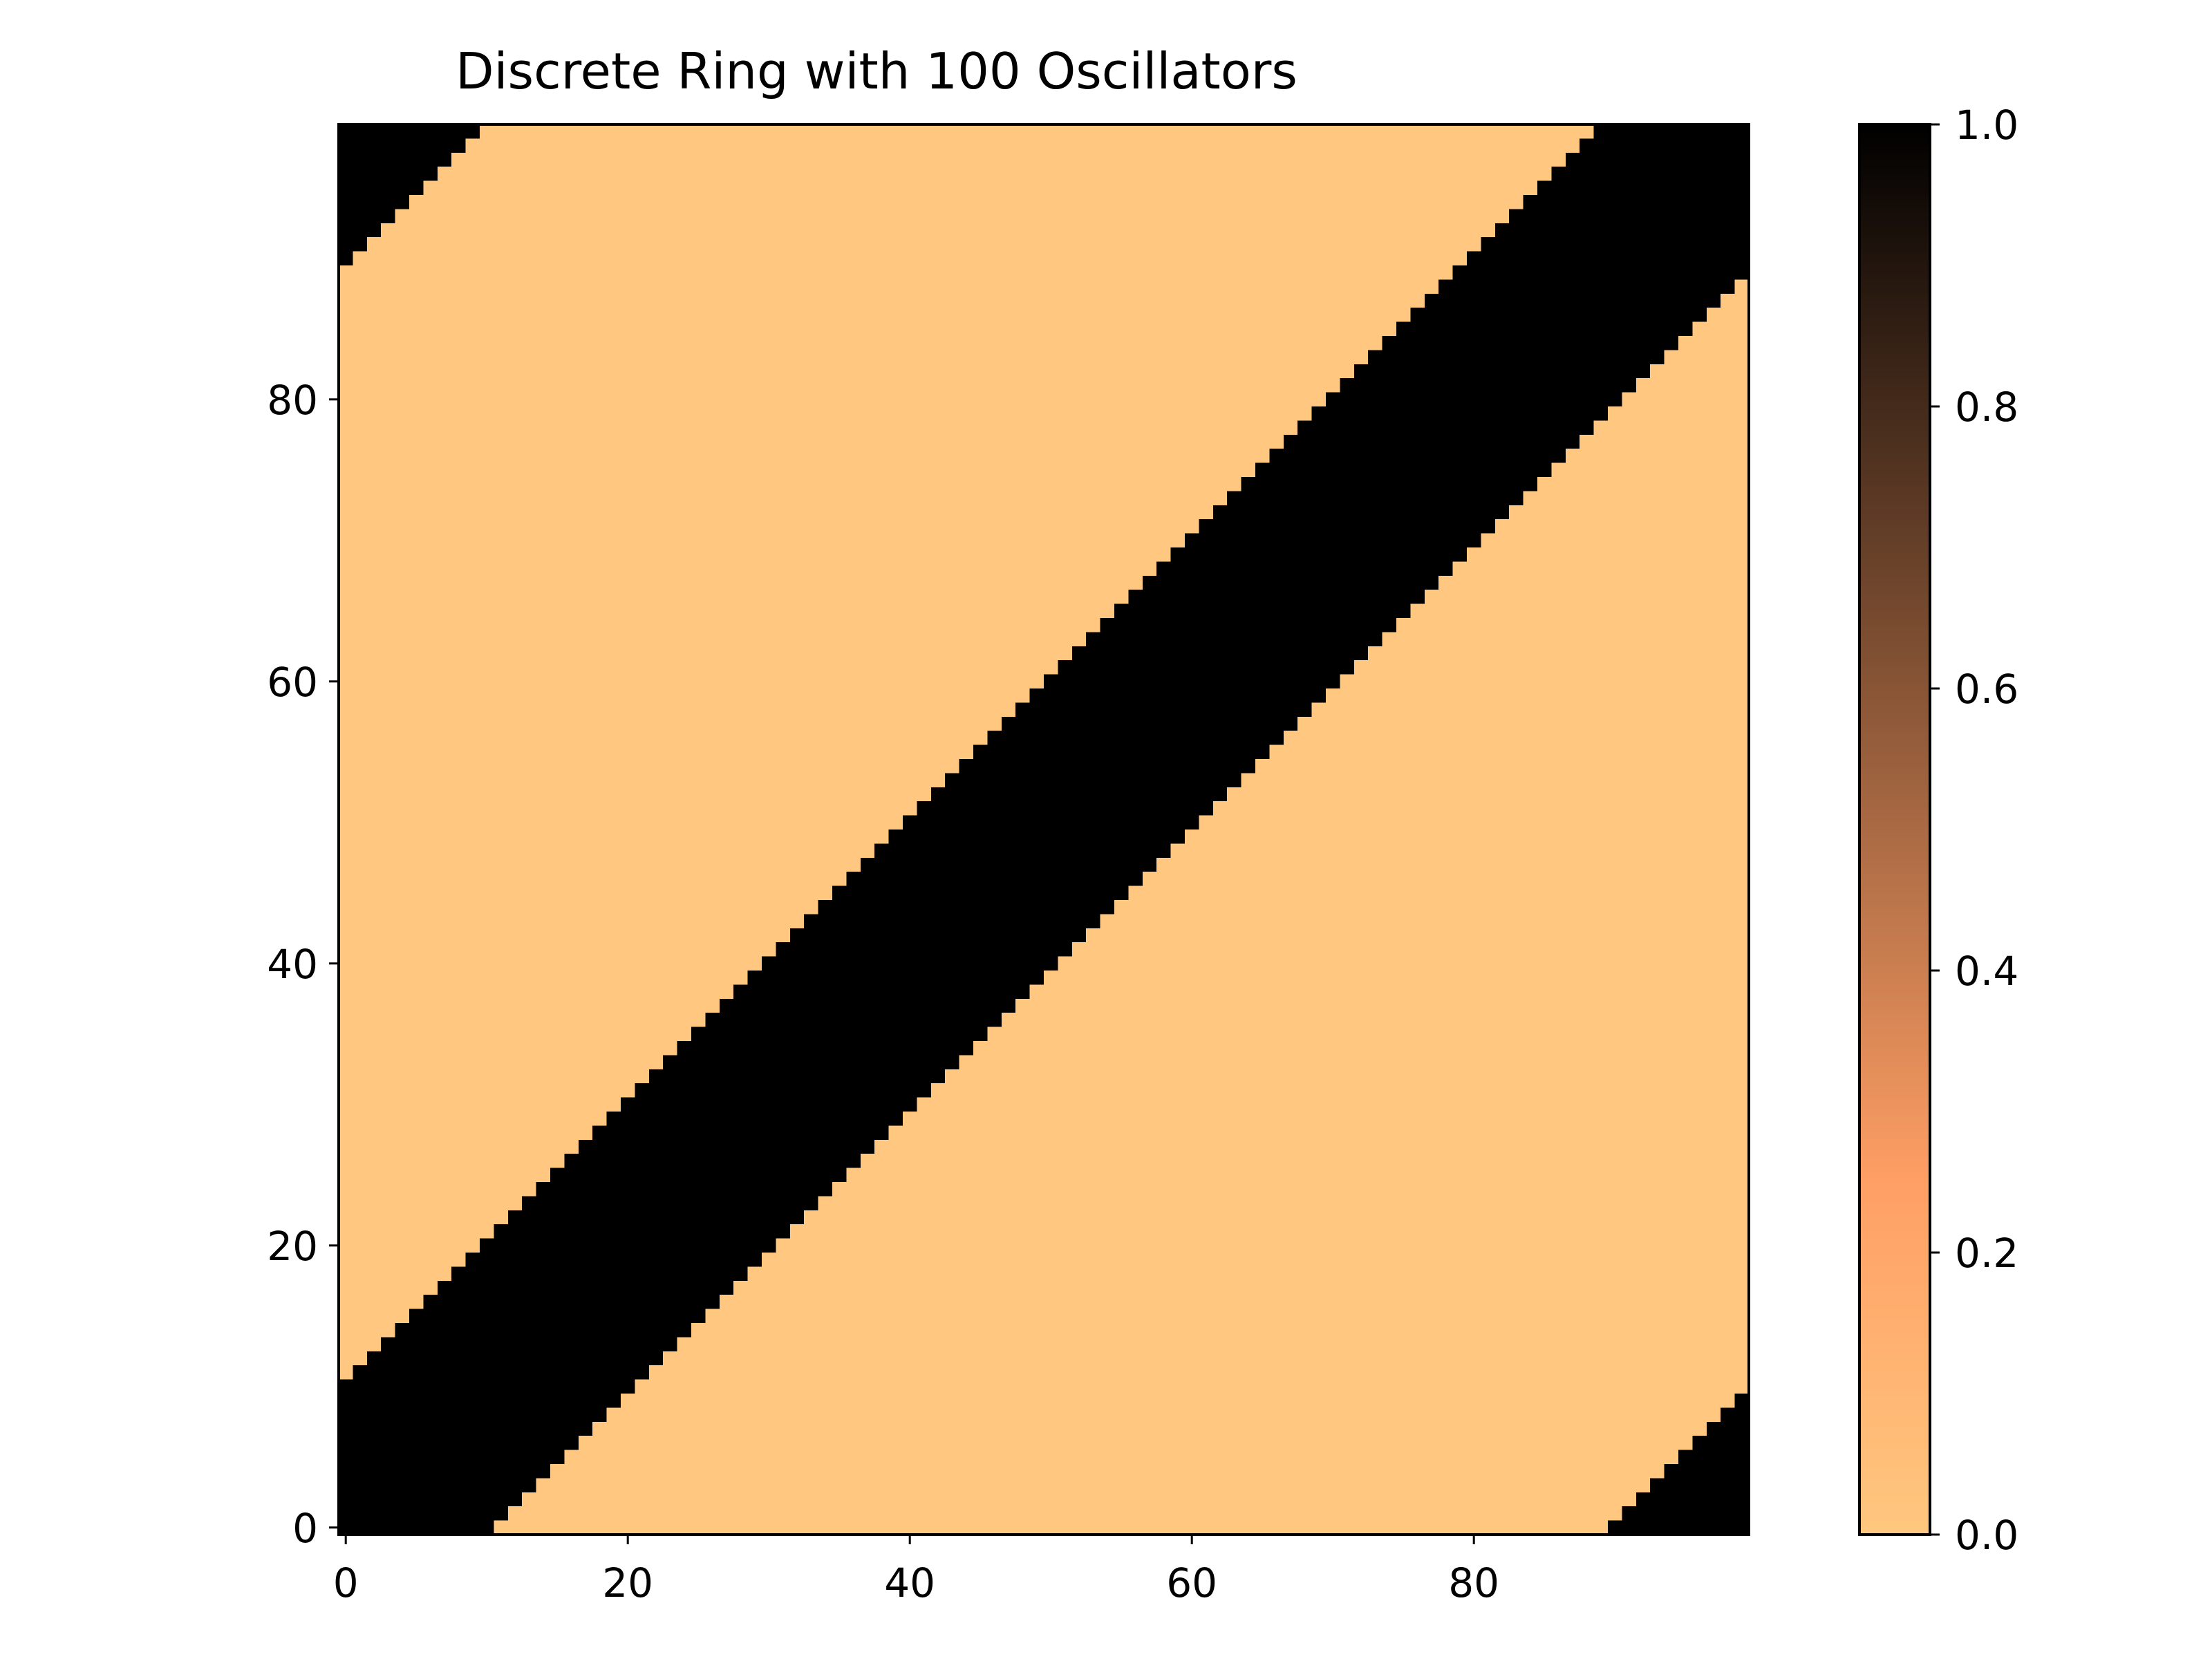 The height and width of the screenshot is (1659, 2212). I want to click on colorbar-tick-label: 0.6, so click(1986, 690).